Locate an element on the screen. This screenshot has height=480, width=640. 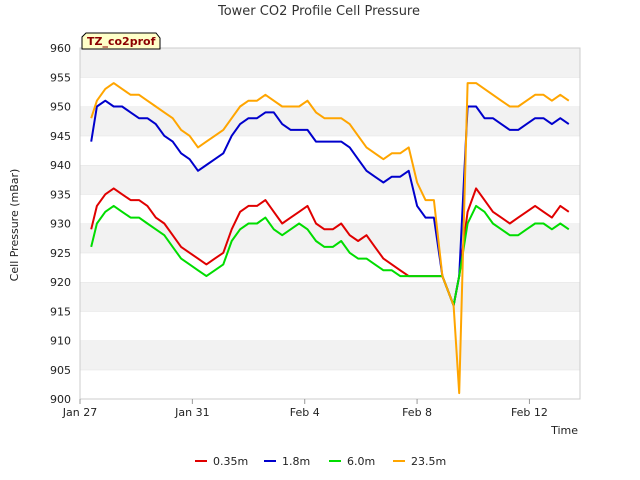
badge-label: TZ_co2prof is located at coordinates (121, 41).